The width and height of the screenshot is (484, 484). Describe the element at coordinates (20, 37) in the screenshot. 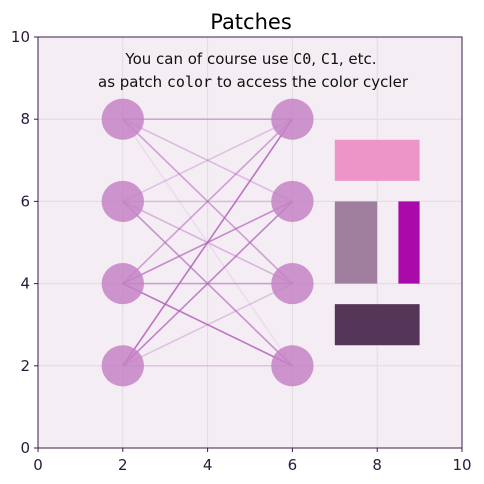

I see `y-tick-label: 10` at that location.